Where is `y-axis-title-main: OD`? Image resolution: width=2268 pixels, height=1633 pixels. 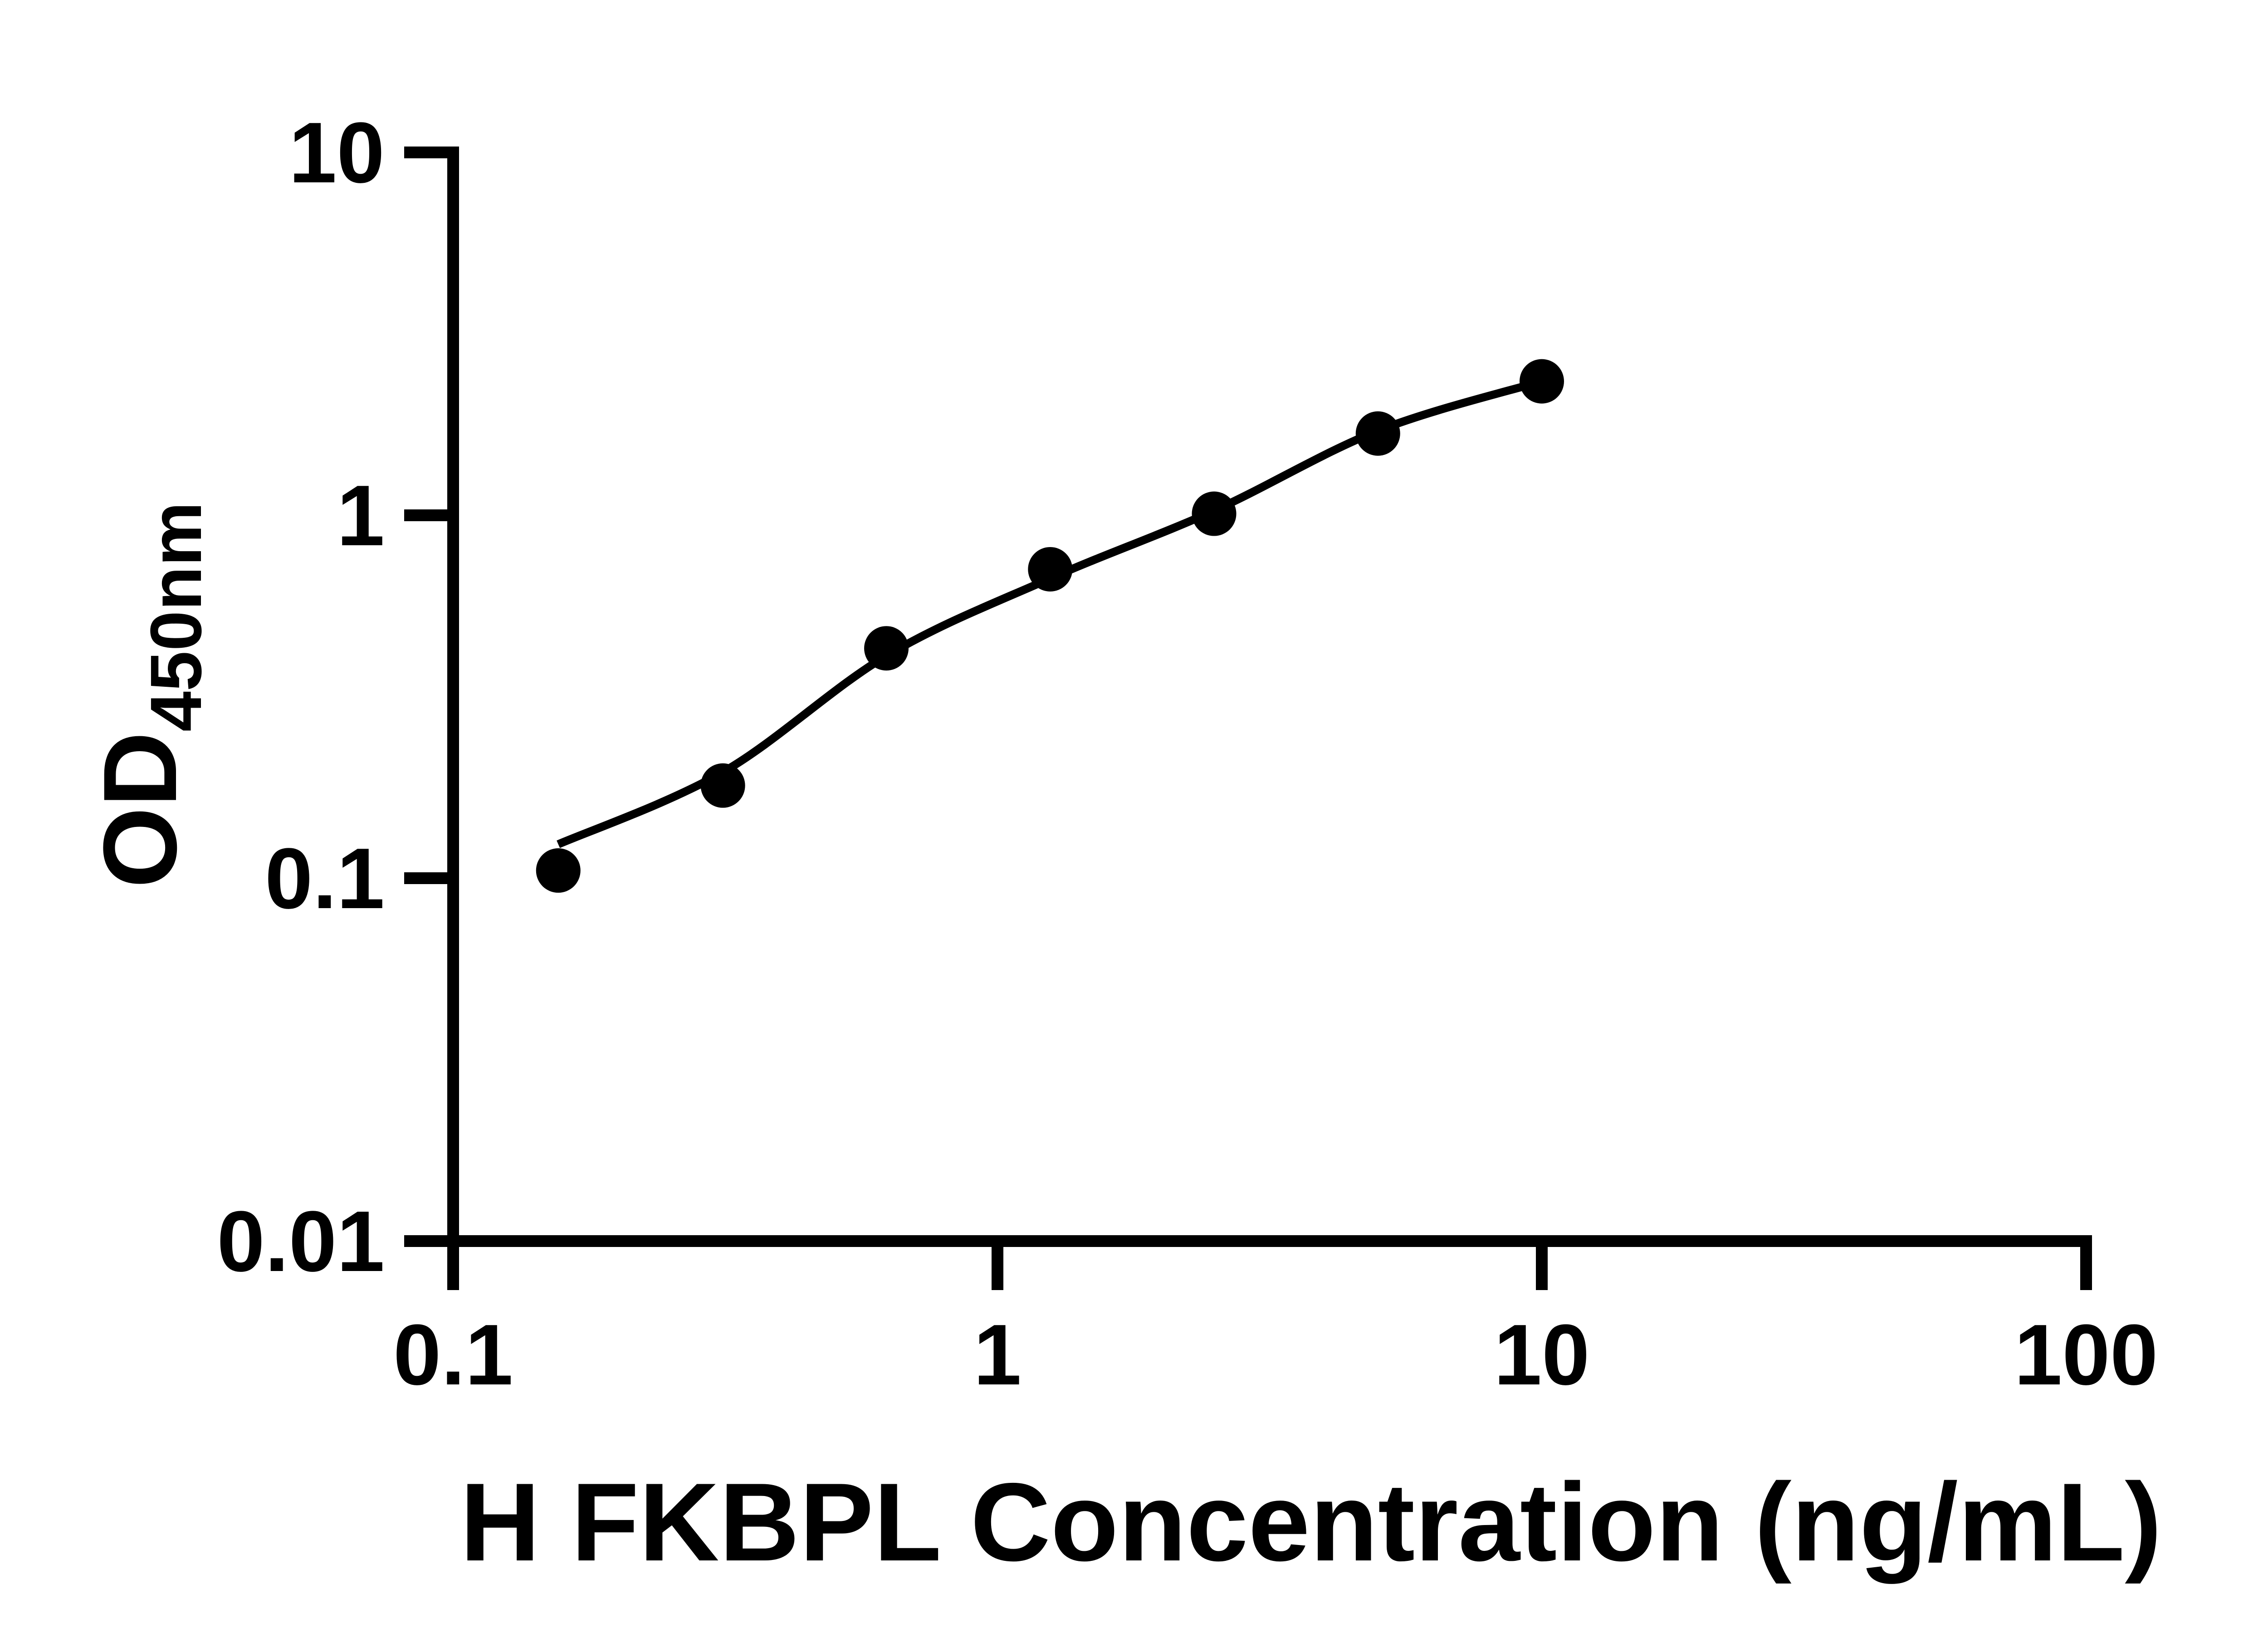 y-axis-title-main: OD is located at coordinates (140, 810).